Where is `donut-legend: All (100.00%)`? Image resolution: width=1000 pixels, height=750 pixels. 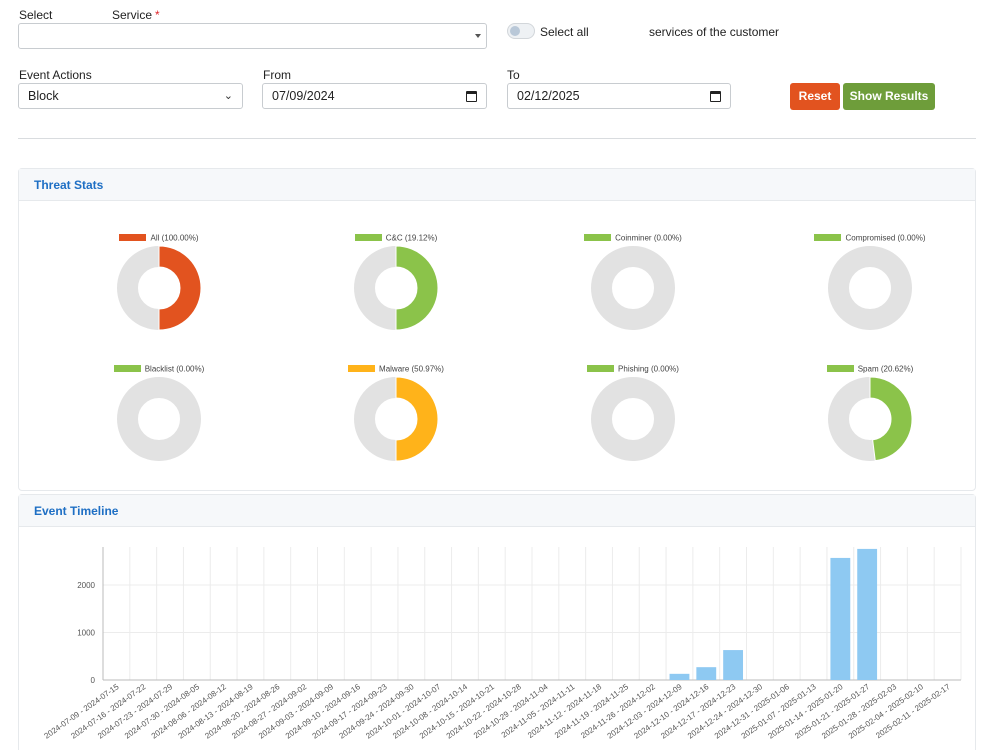
donut-legend: All (100.00%) is located at coordinates (159, 237).